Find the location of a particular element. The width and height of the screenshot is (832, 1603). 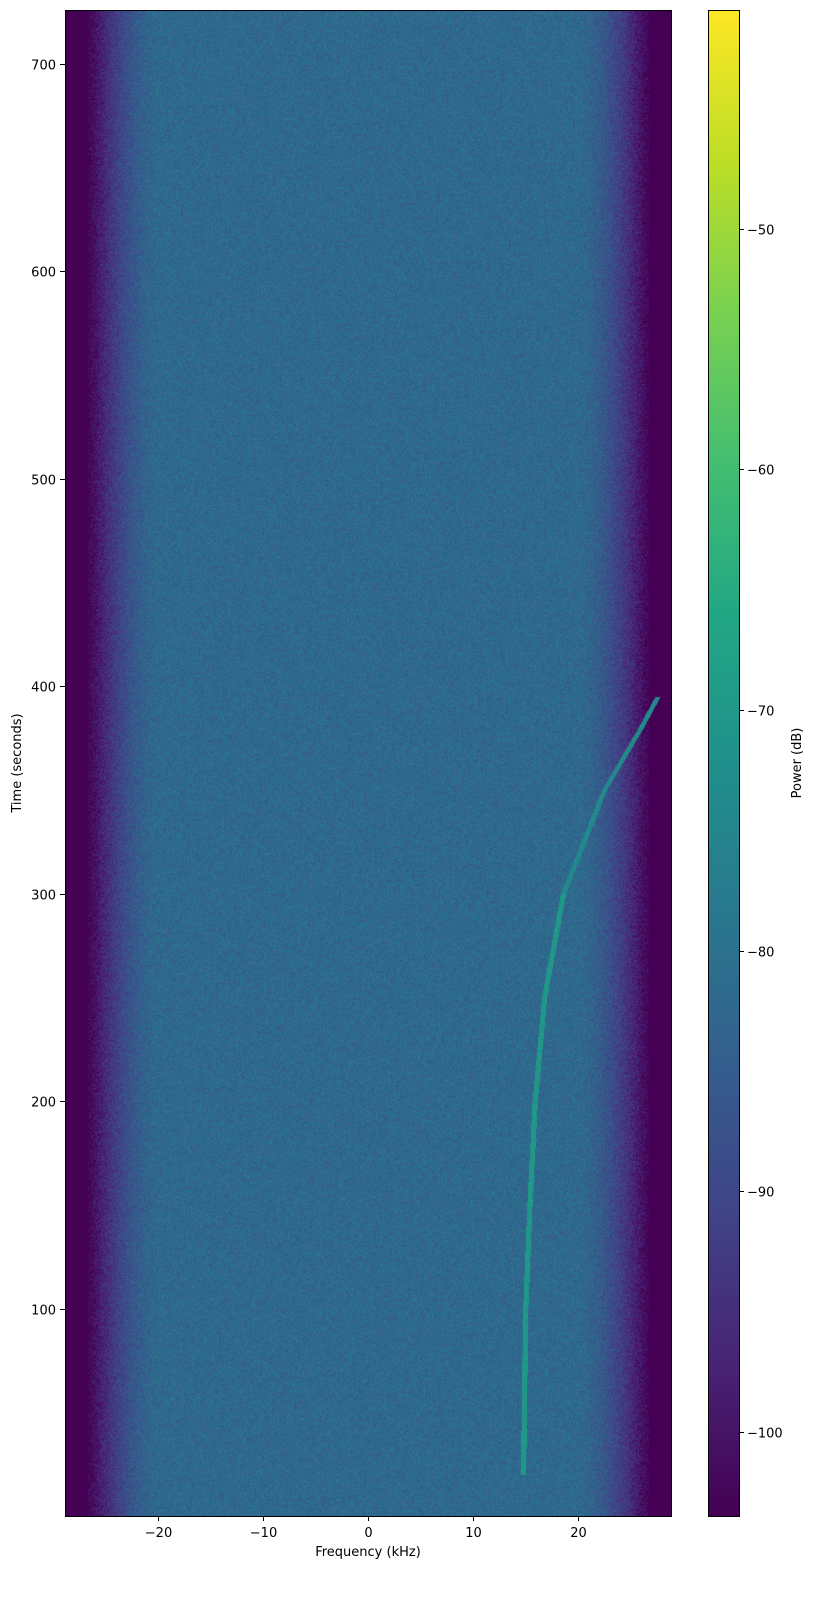

colorbar-frame is located at coordinates (724, 763).